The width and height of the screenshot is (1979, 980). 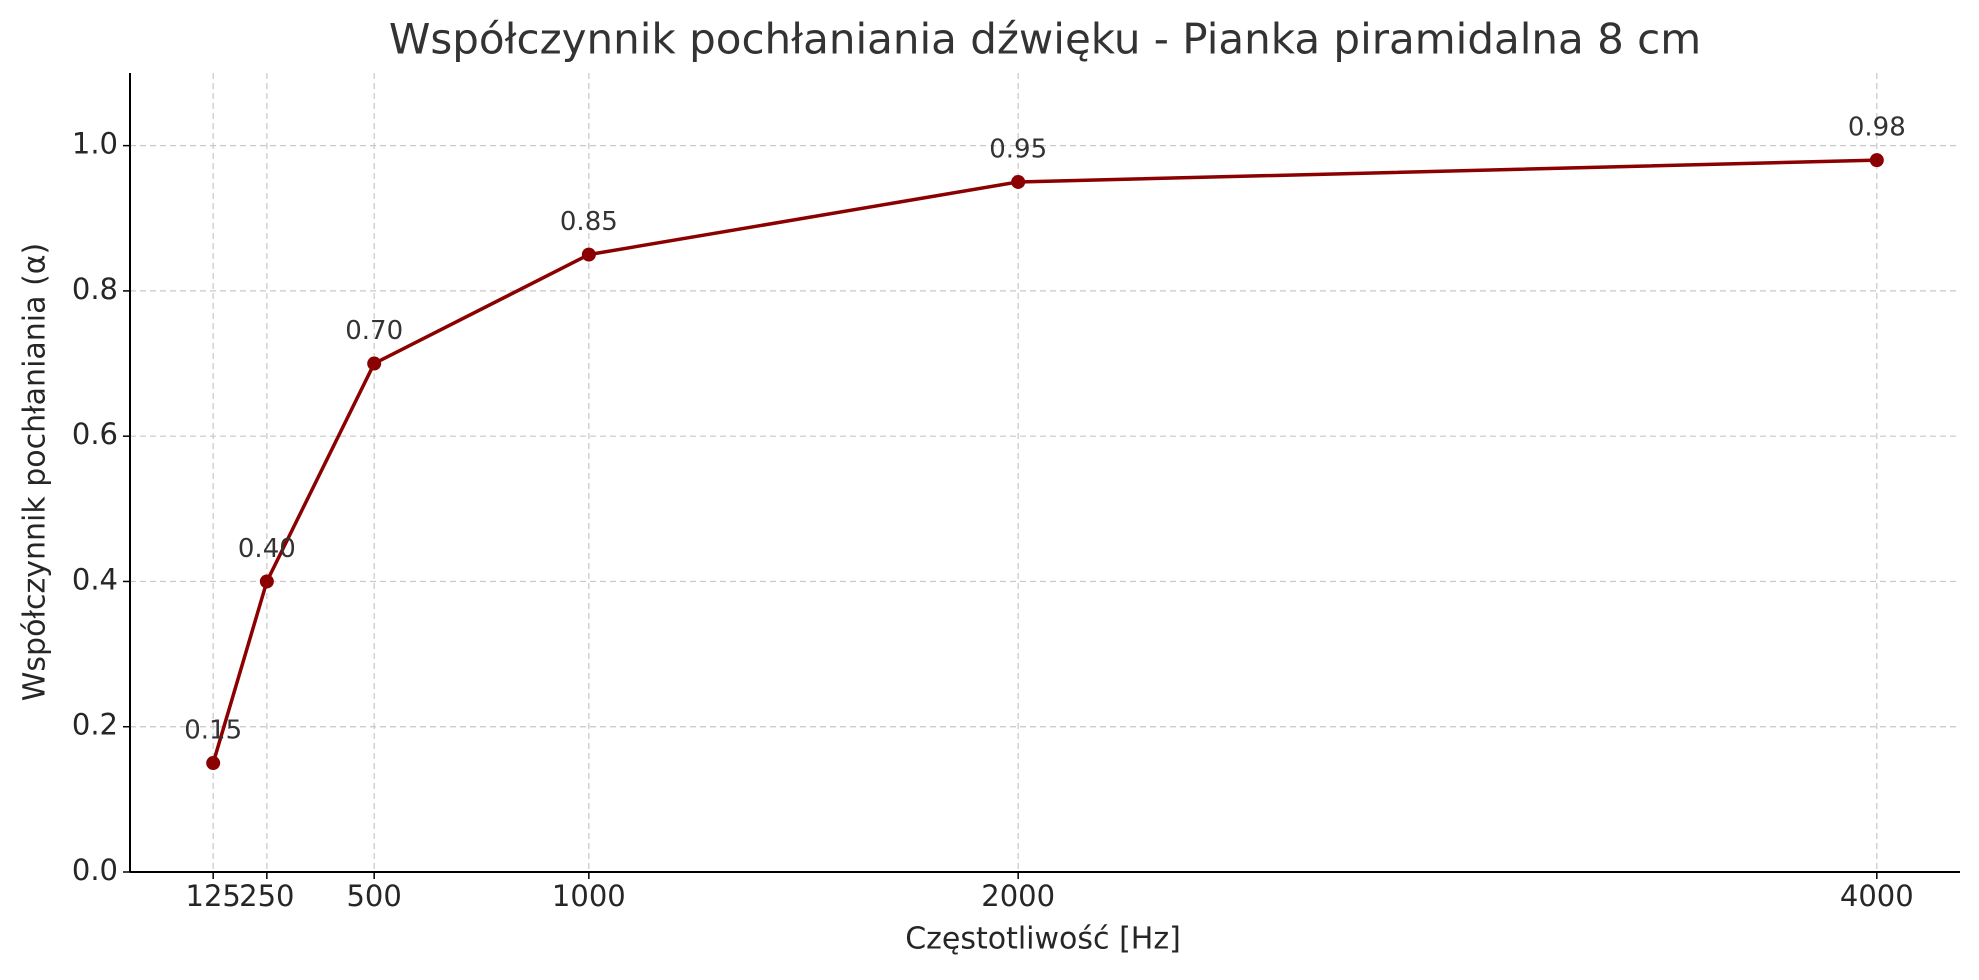 What do you see at coordinates (1877, 896) in the screenshot?
I see `x-tick-label: 4000` at bounding box center [1877, 896].